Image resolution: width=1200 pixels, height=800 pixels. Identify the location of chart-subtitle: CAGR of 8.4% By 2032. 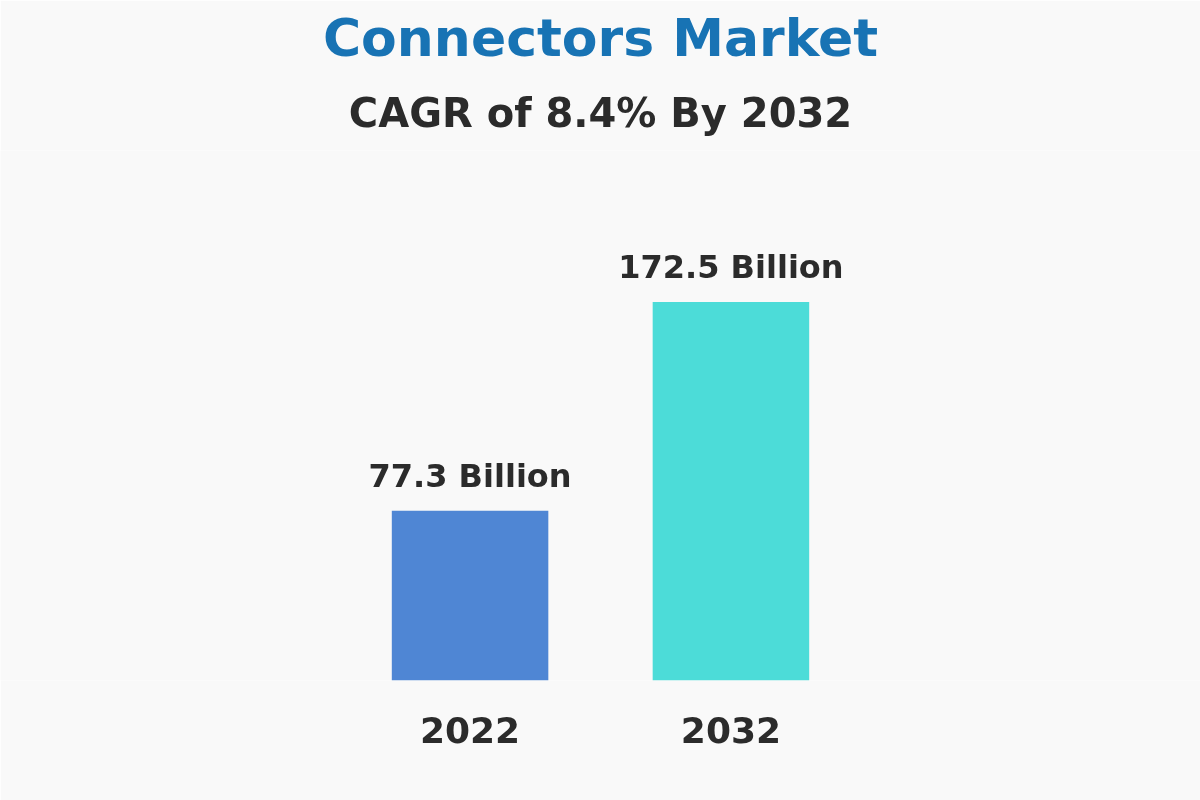
(600, 112).